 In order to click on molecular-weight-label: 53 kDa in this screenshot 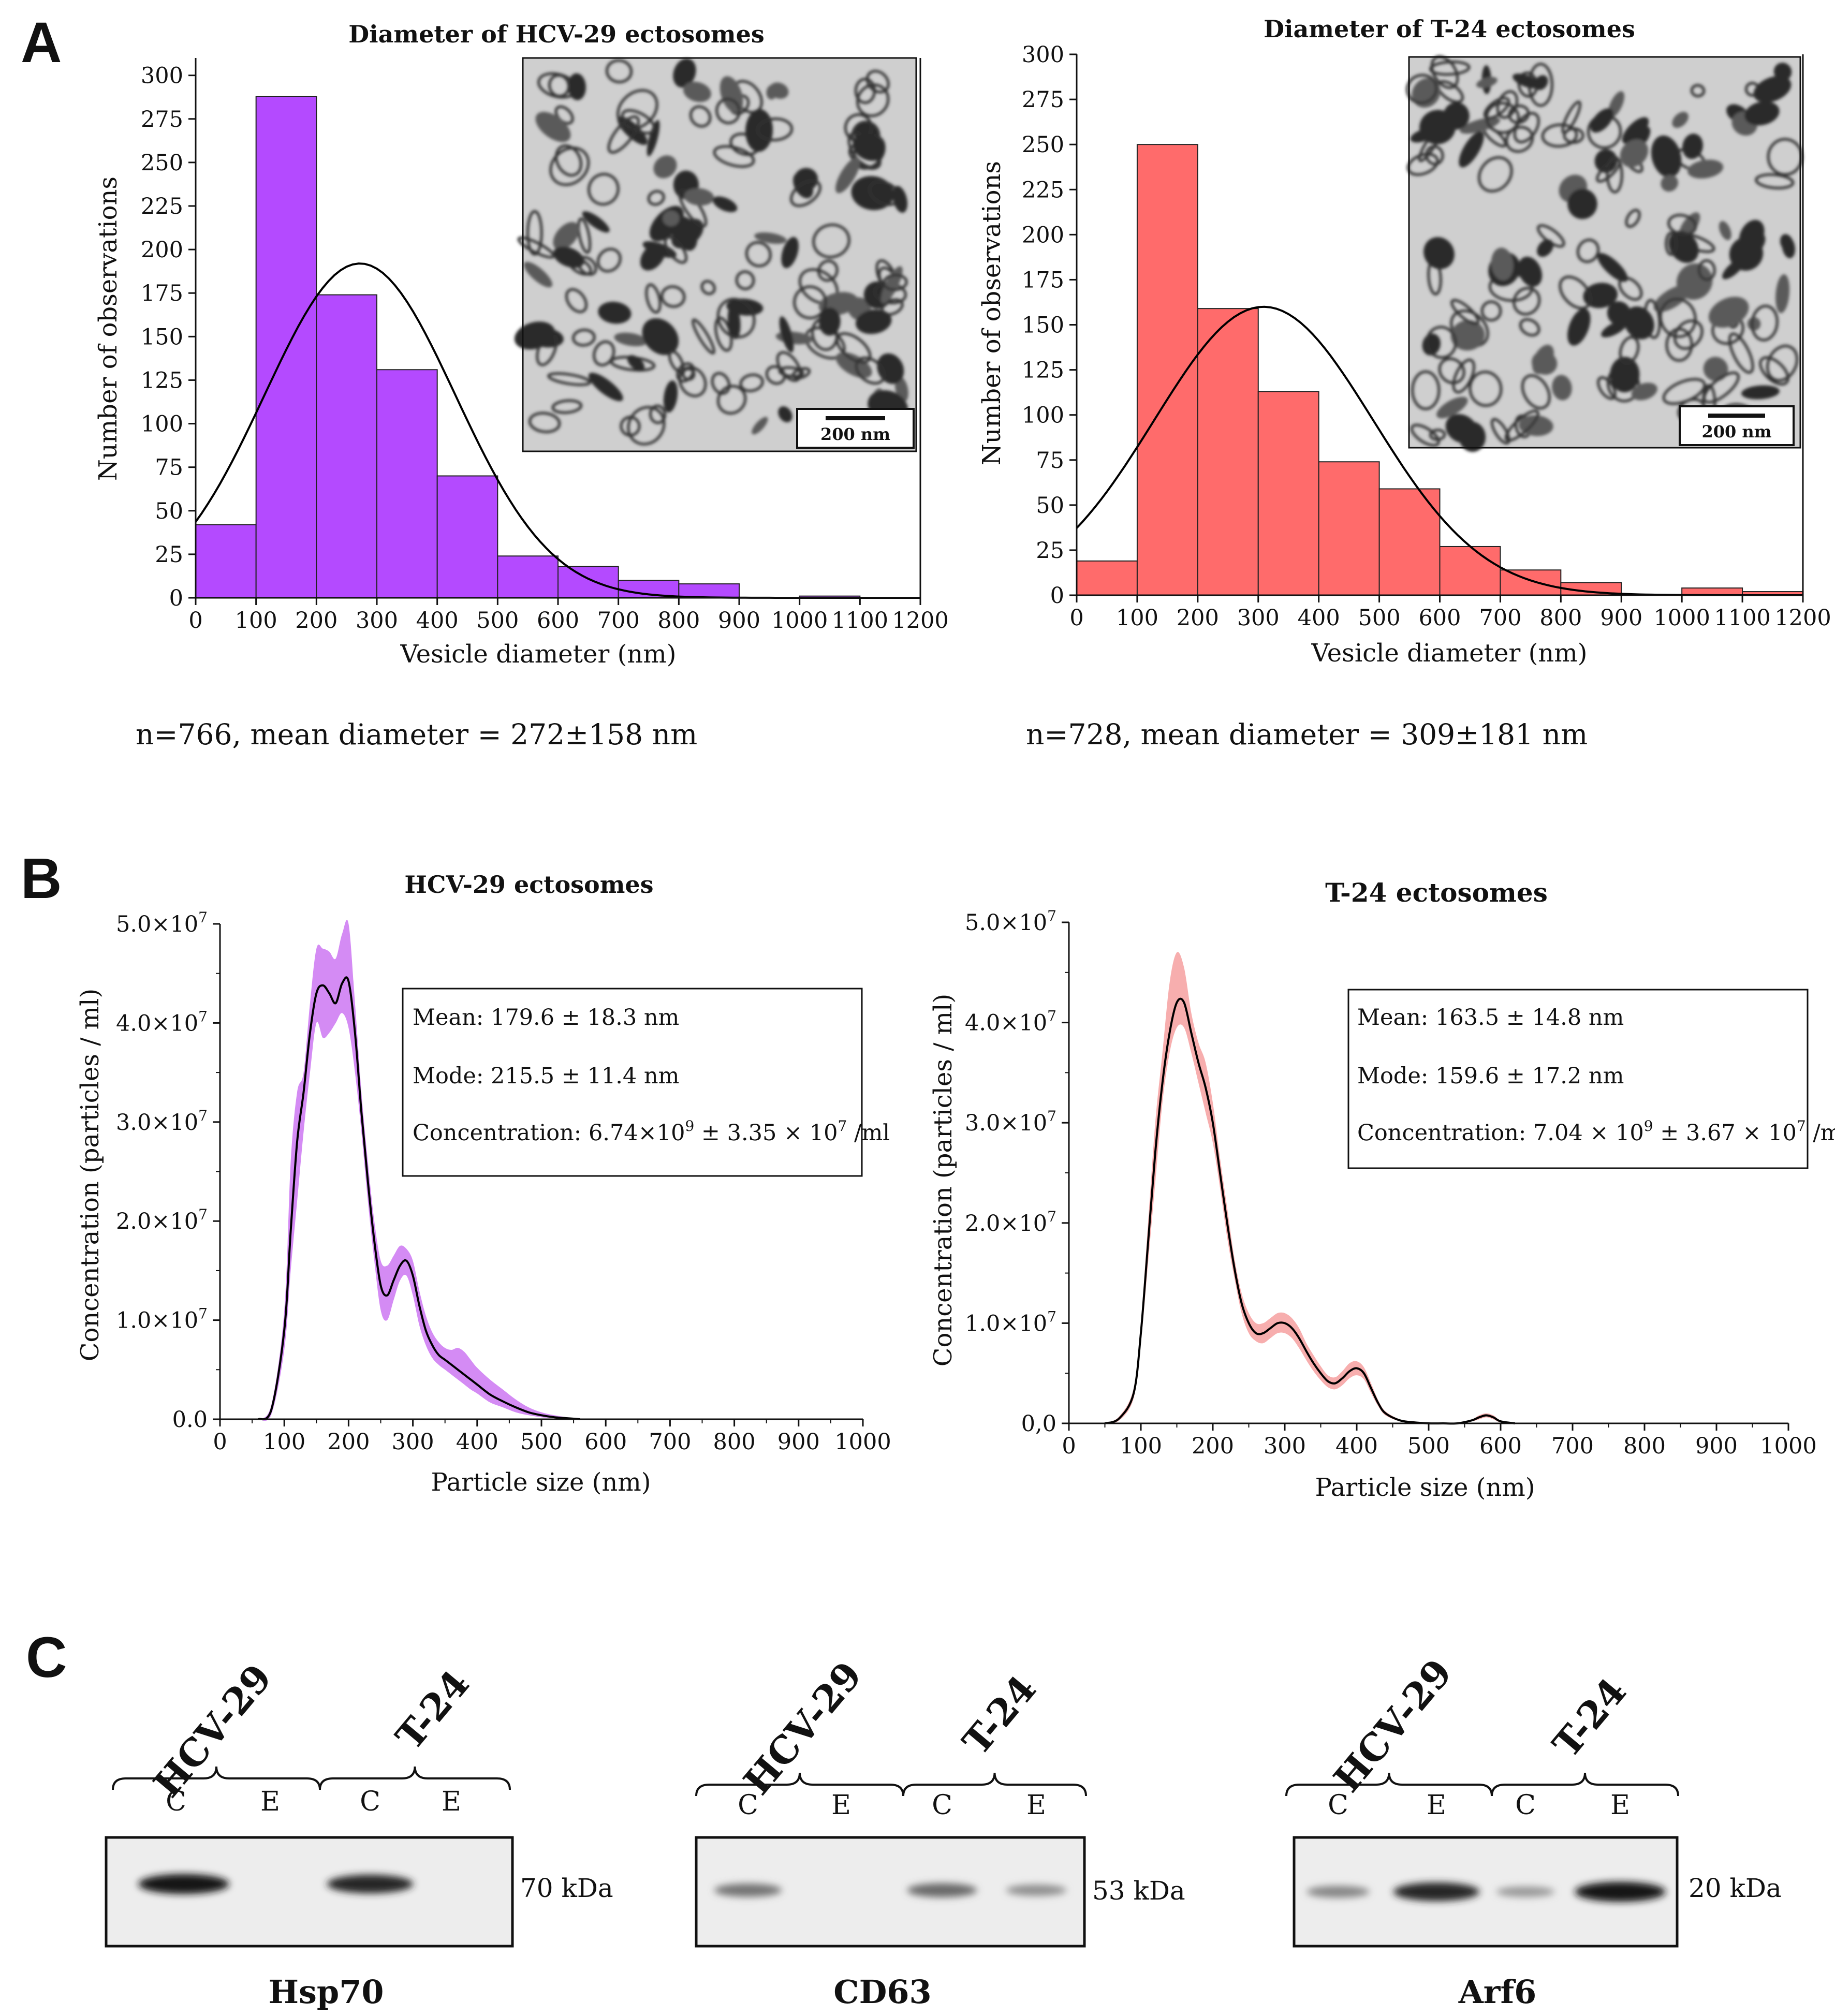, I will do `click(1138, 1891)`.